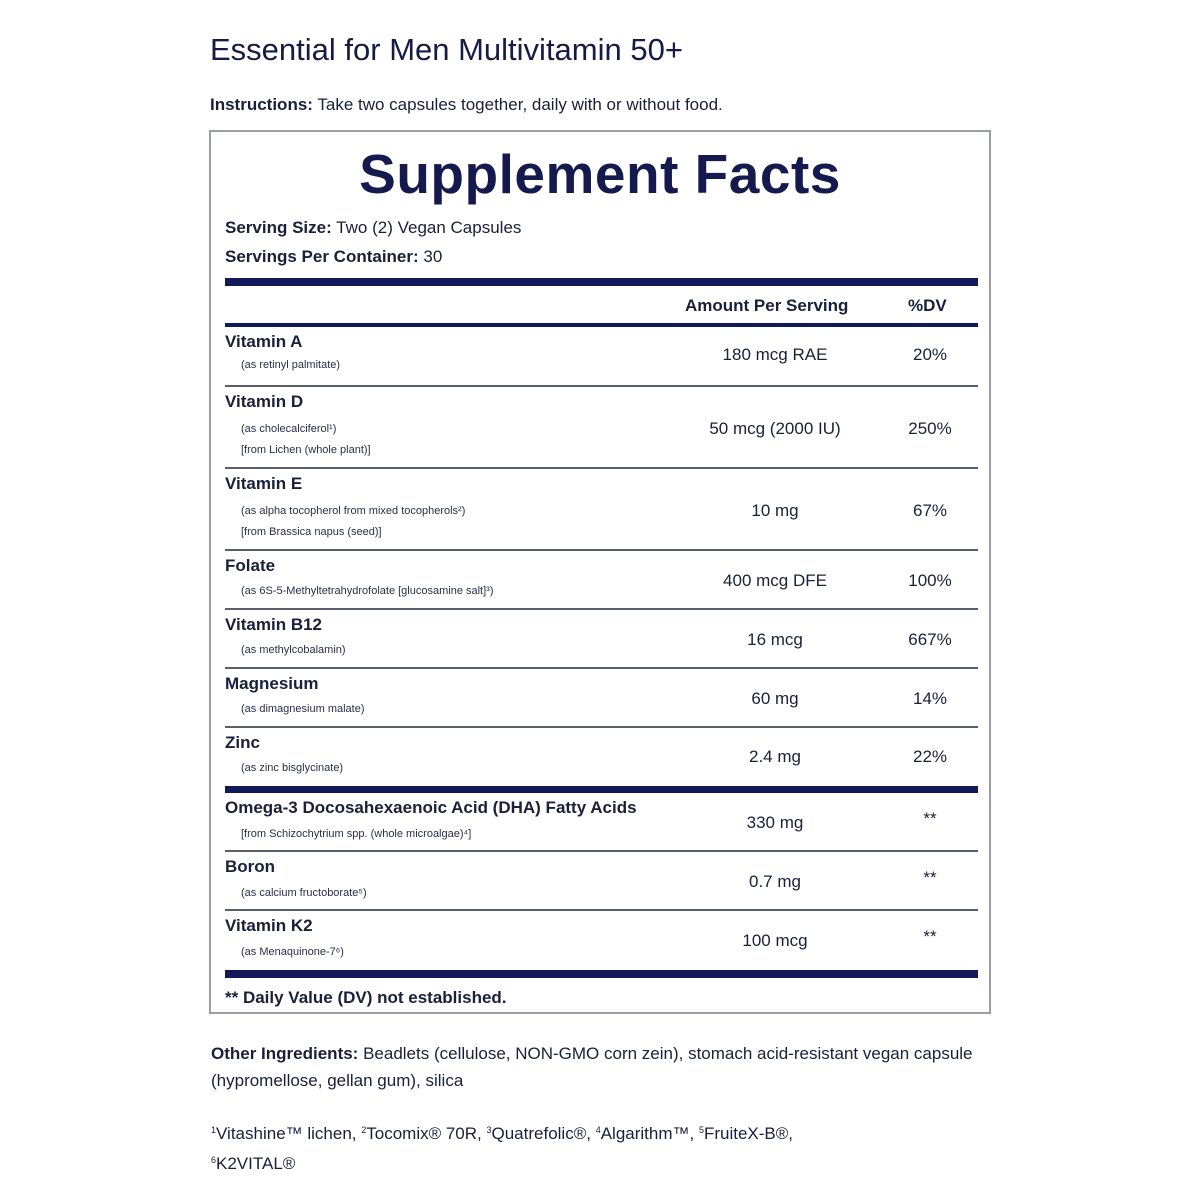 The height and width of the screenshot is (1200, 1200). I want to click on servings-per-container: Servings Per Container: 30, so click(333, 257).